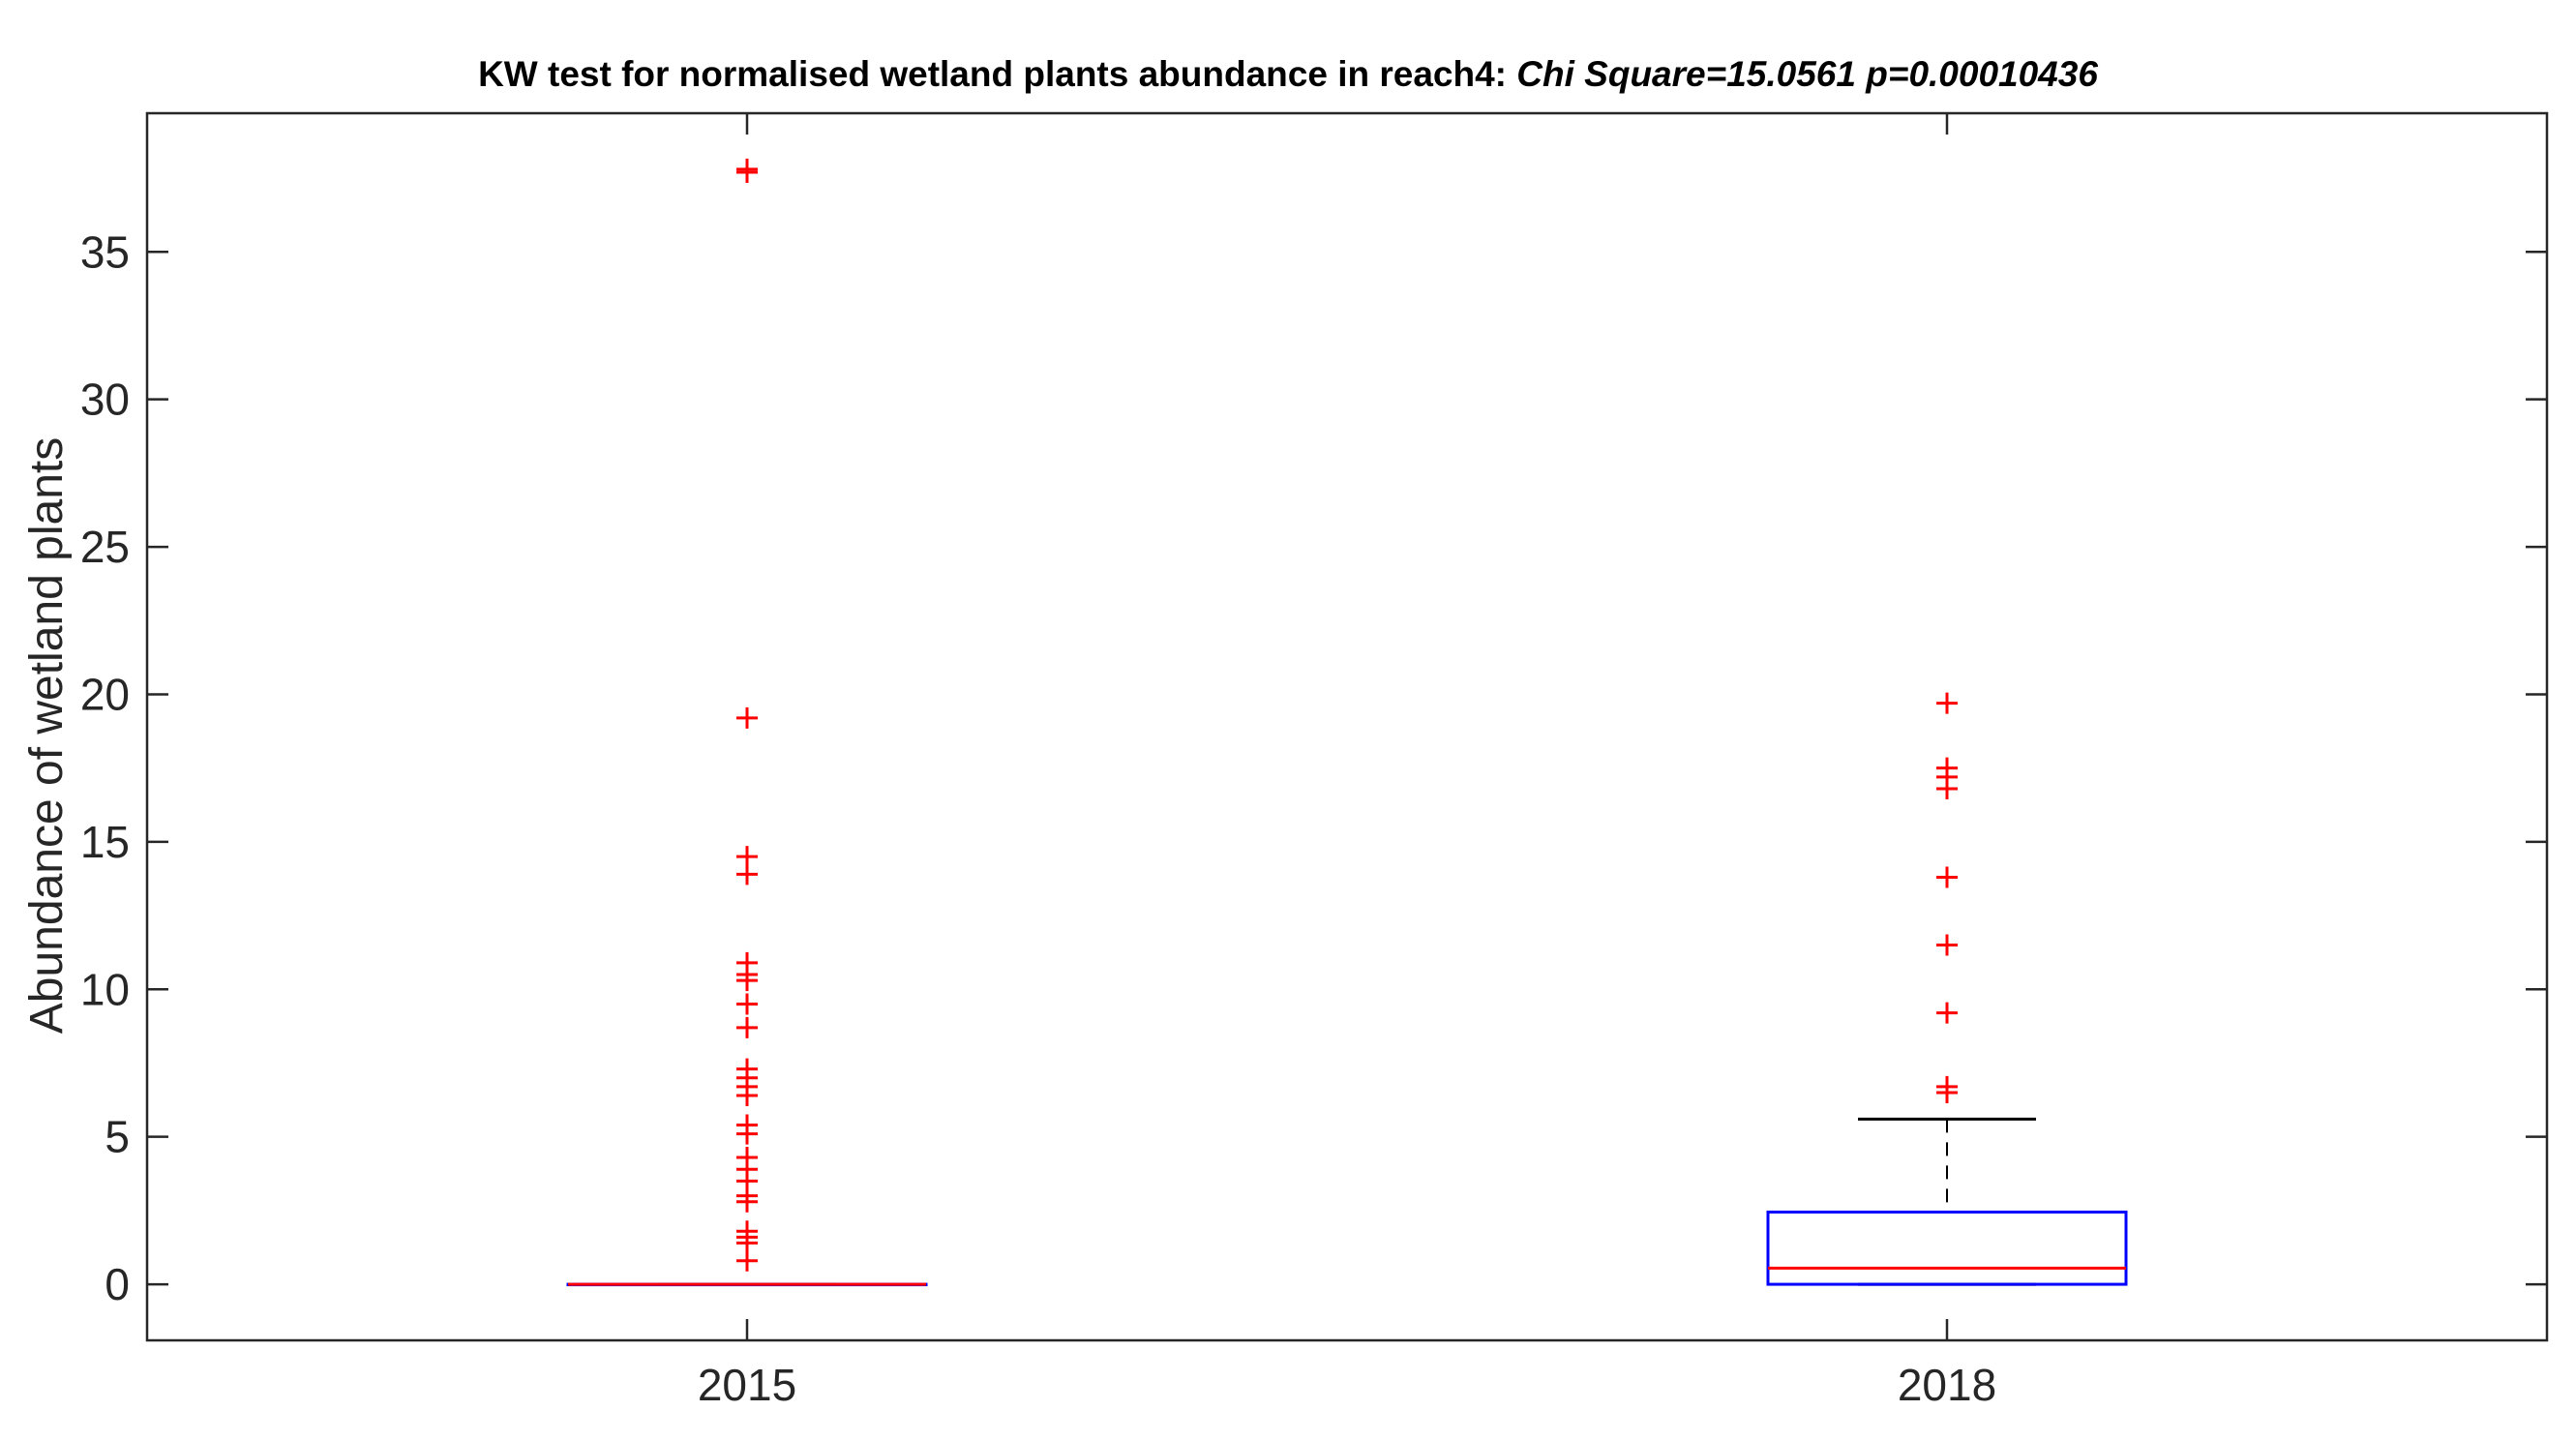  Describe the element at coordinates (105, 842) in the screenshot. I see `y-tick-label: 15` at that location.